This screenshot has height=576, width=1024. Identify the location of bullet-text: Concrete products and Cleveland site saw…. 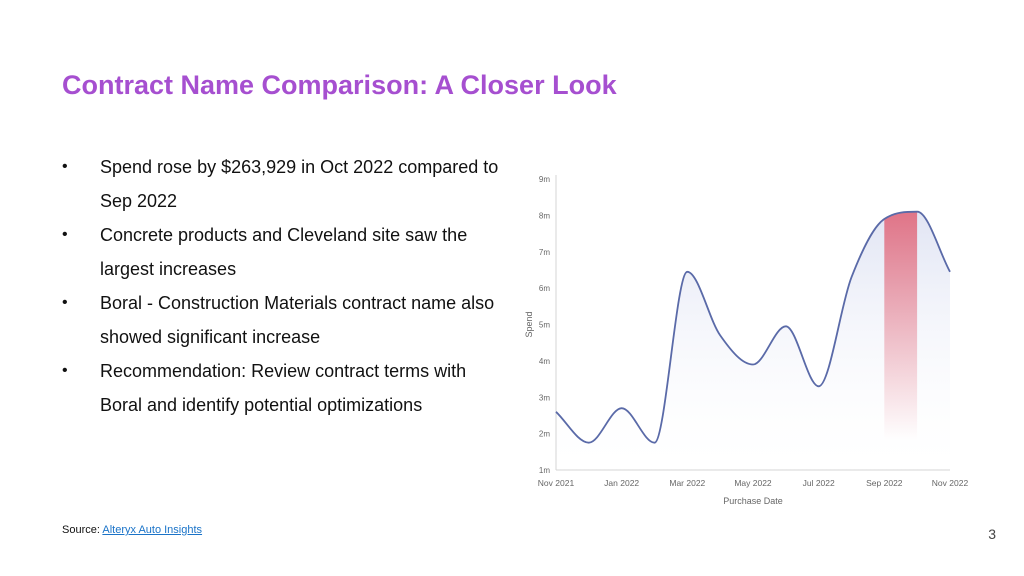
(284, 252).